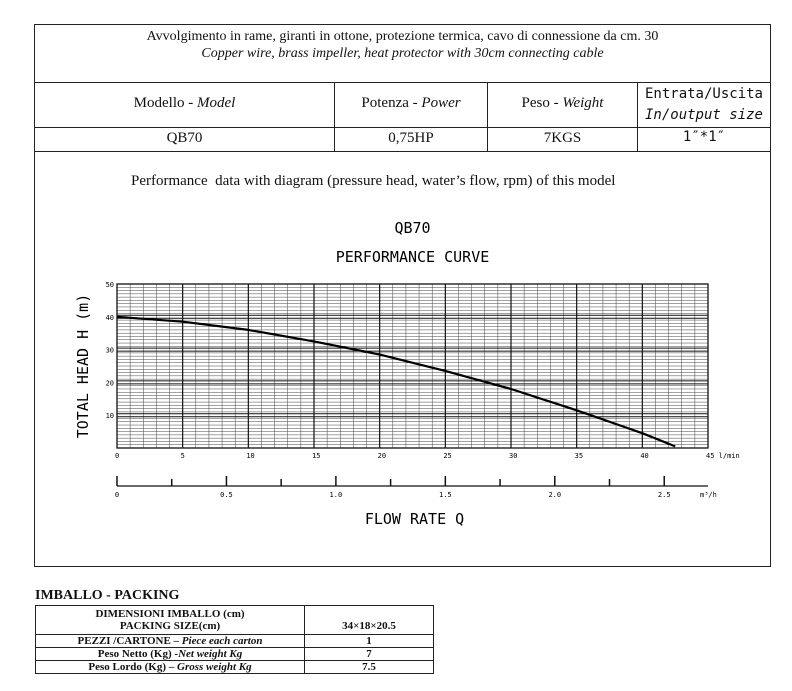  Describe the element at coordinates (316, 456) in the screenshot. I see `x-tick-label: 15` at that location.